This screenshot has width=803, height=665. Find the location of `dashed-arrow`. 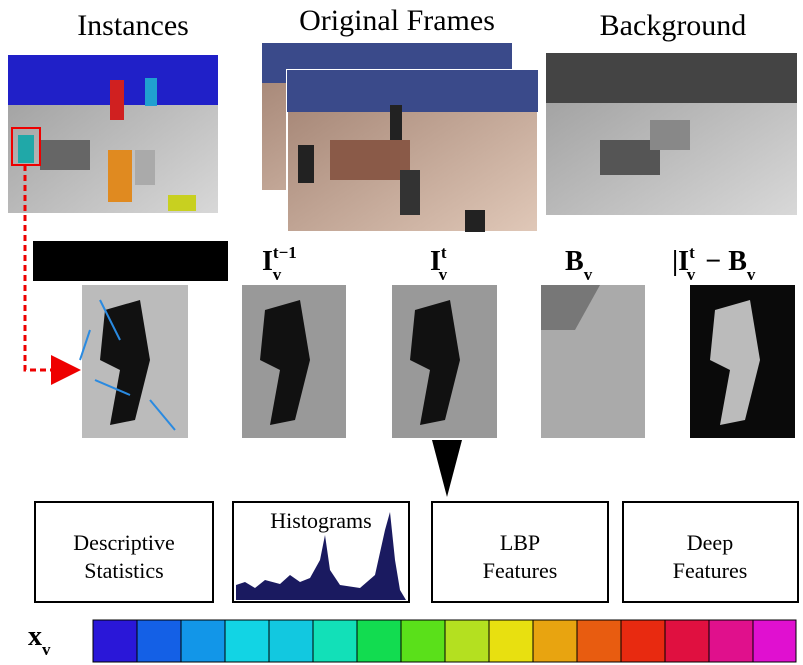

dashed-arrow is located at coordinates (52, 275).